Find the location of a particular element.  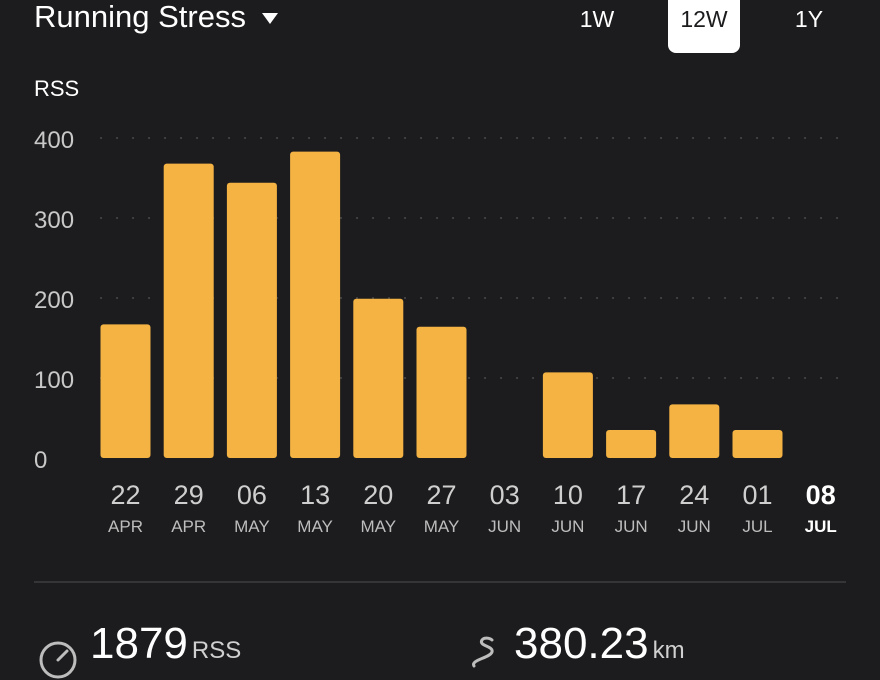

stress-value: 1879 is located at coordinates (139, 643).